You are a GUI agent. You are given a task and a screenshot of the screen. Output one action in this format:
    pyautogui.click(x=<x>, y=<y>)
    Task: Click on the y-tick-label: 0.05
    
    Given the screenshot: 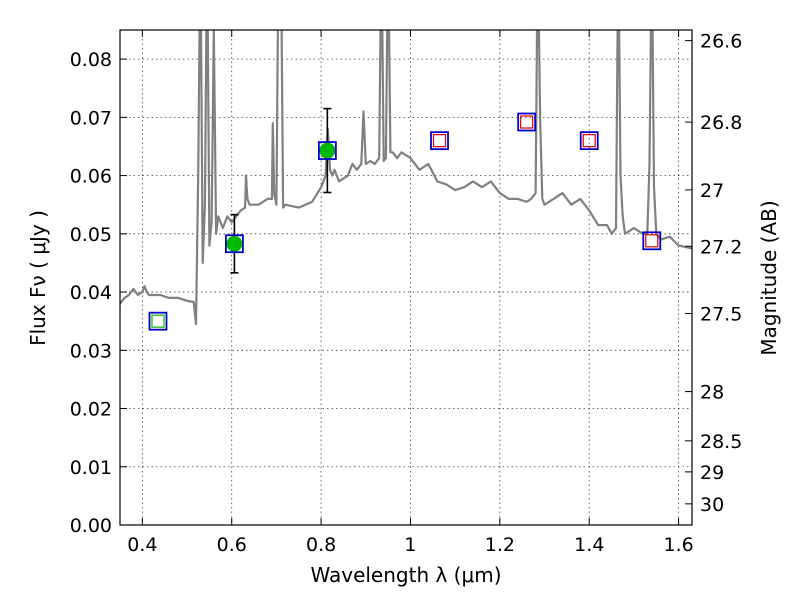 What is the action you would take?
    pyautogui.click(x=91, y=235)
    